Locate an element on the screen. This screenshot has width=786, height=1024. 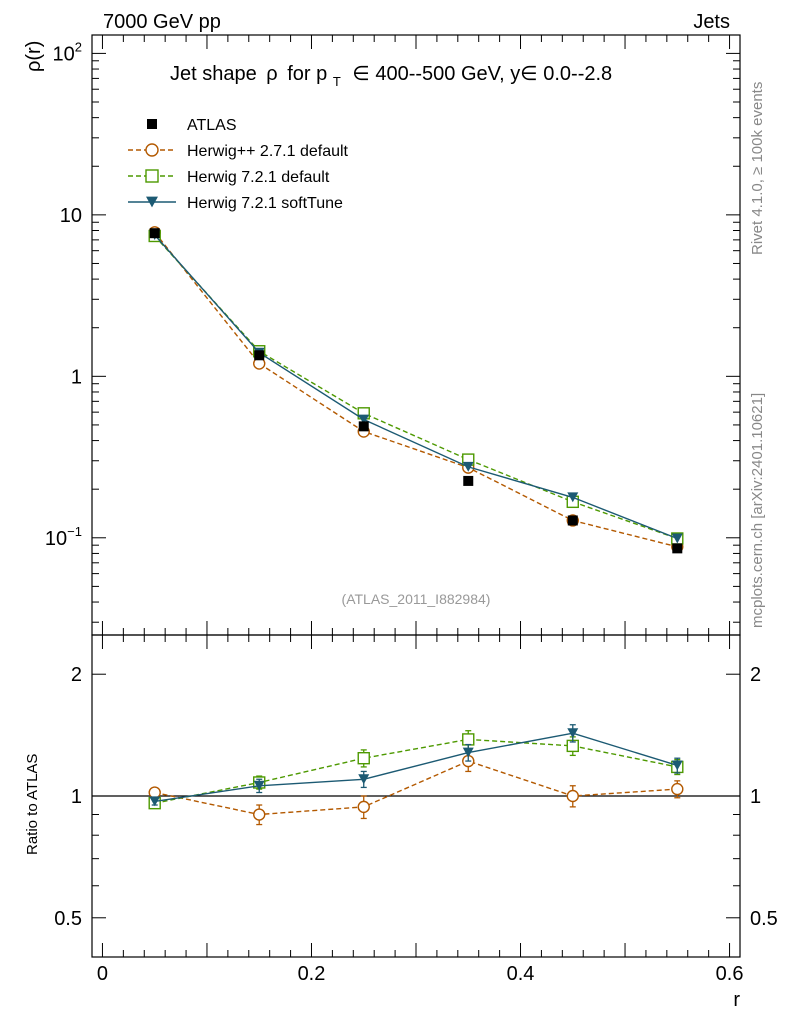
ratio-ytick-label: 0.5 is located at coordinates (68, 919).